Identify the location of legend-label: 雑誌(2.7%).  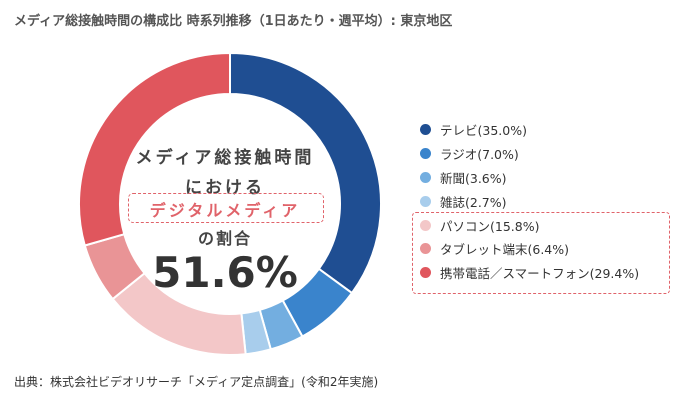
(473, 202).